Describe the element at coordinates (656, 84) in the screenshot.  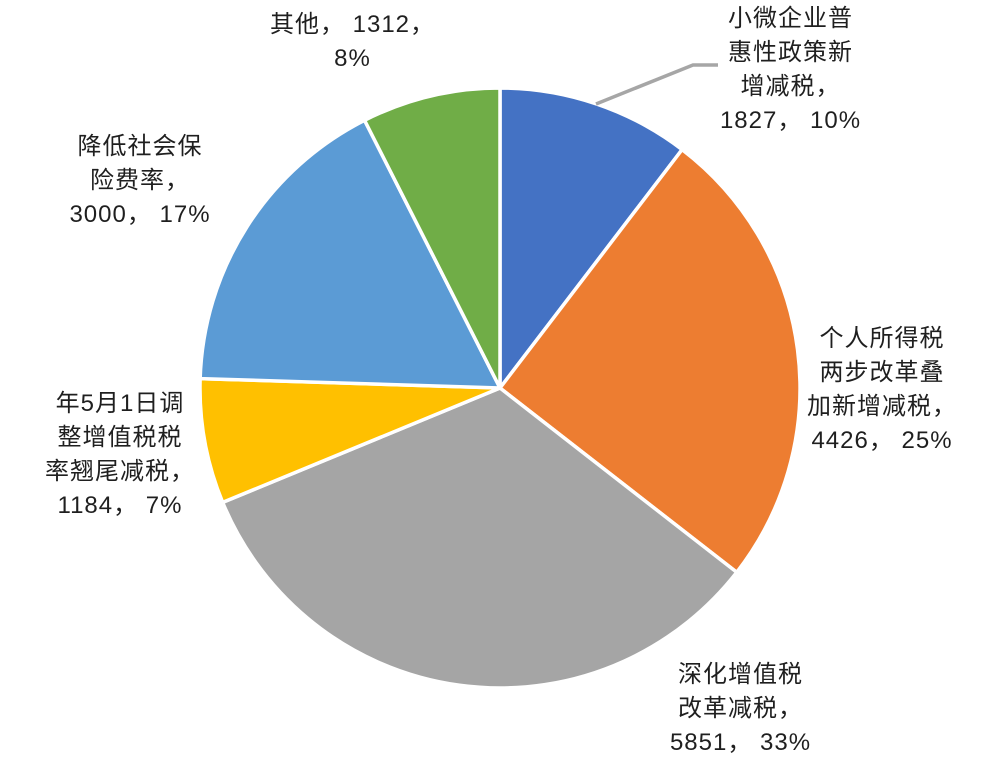
I see `leader-line` at that location.